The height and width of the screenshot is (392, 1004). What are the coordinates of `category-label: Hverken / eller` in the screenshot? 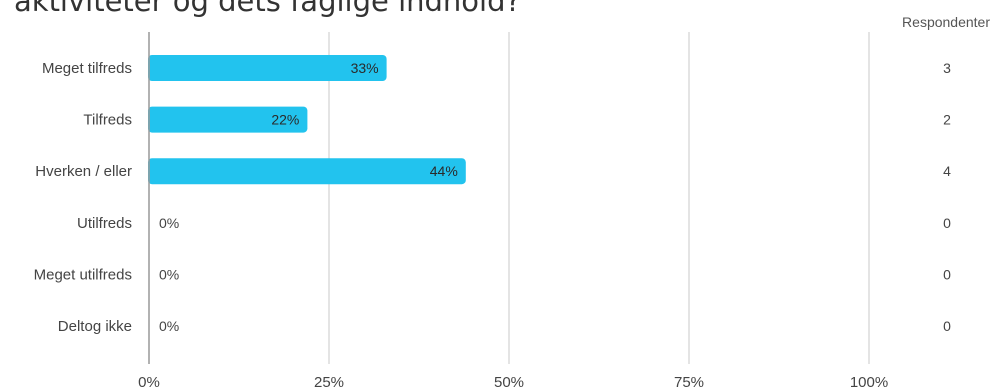 It's located at (83, 171).